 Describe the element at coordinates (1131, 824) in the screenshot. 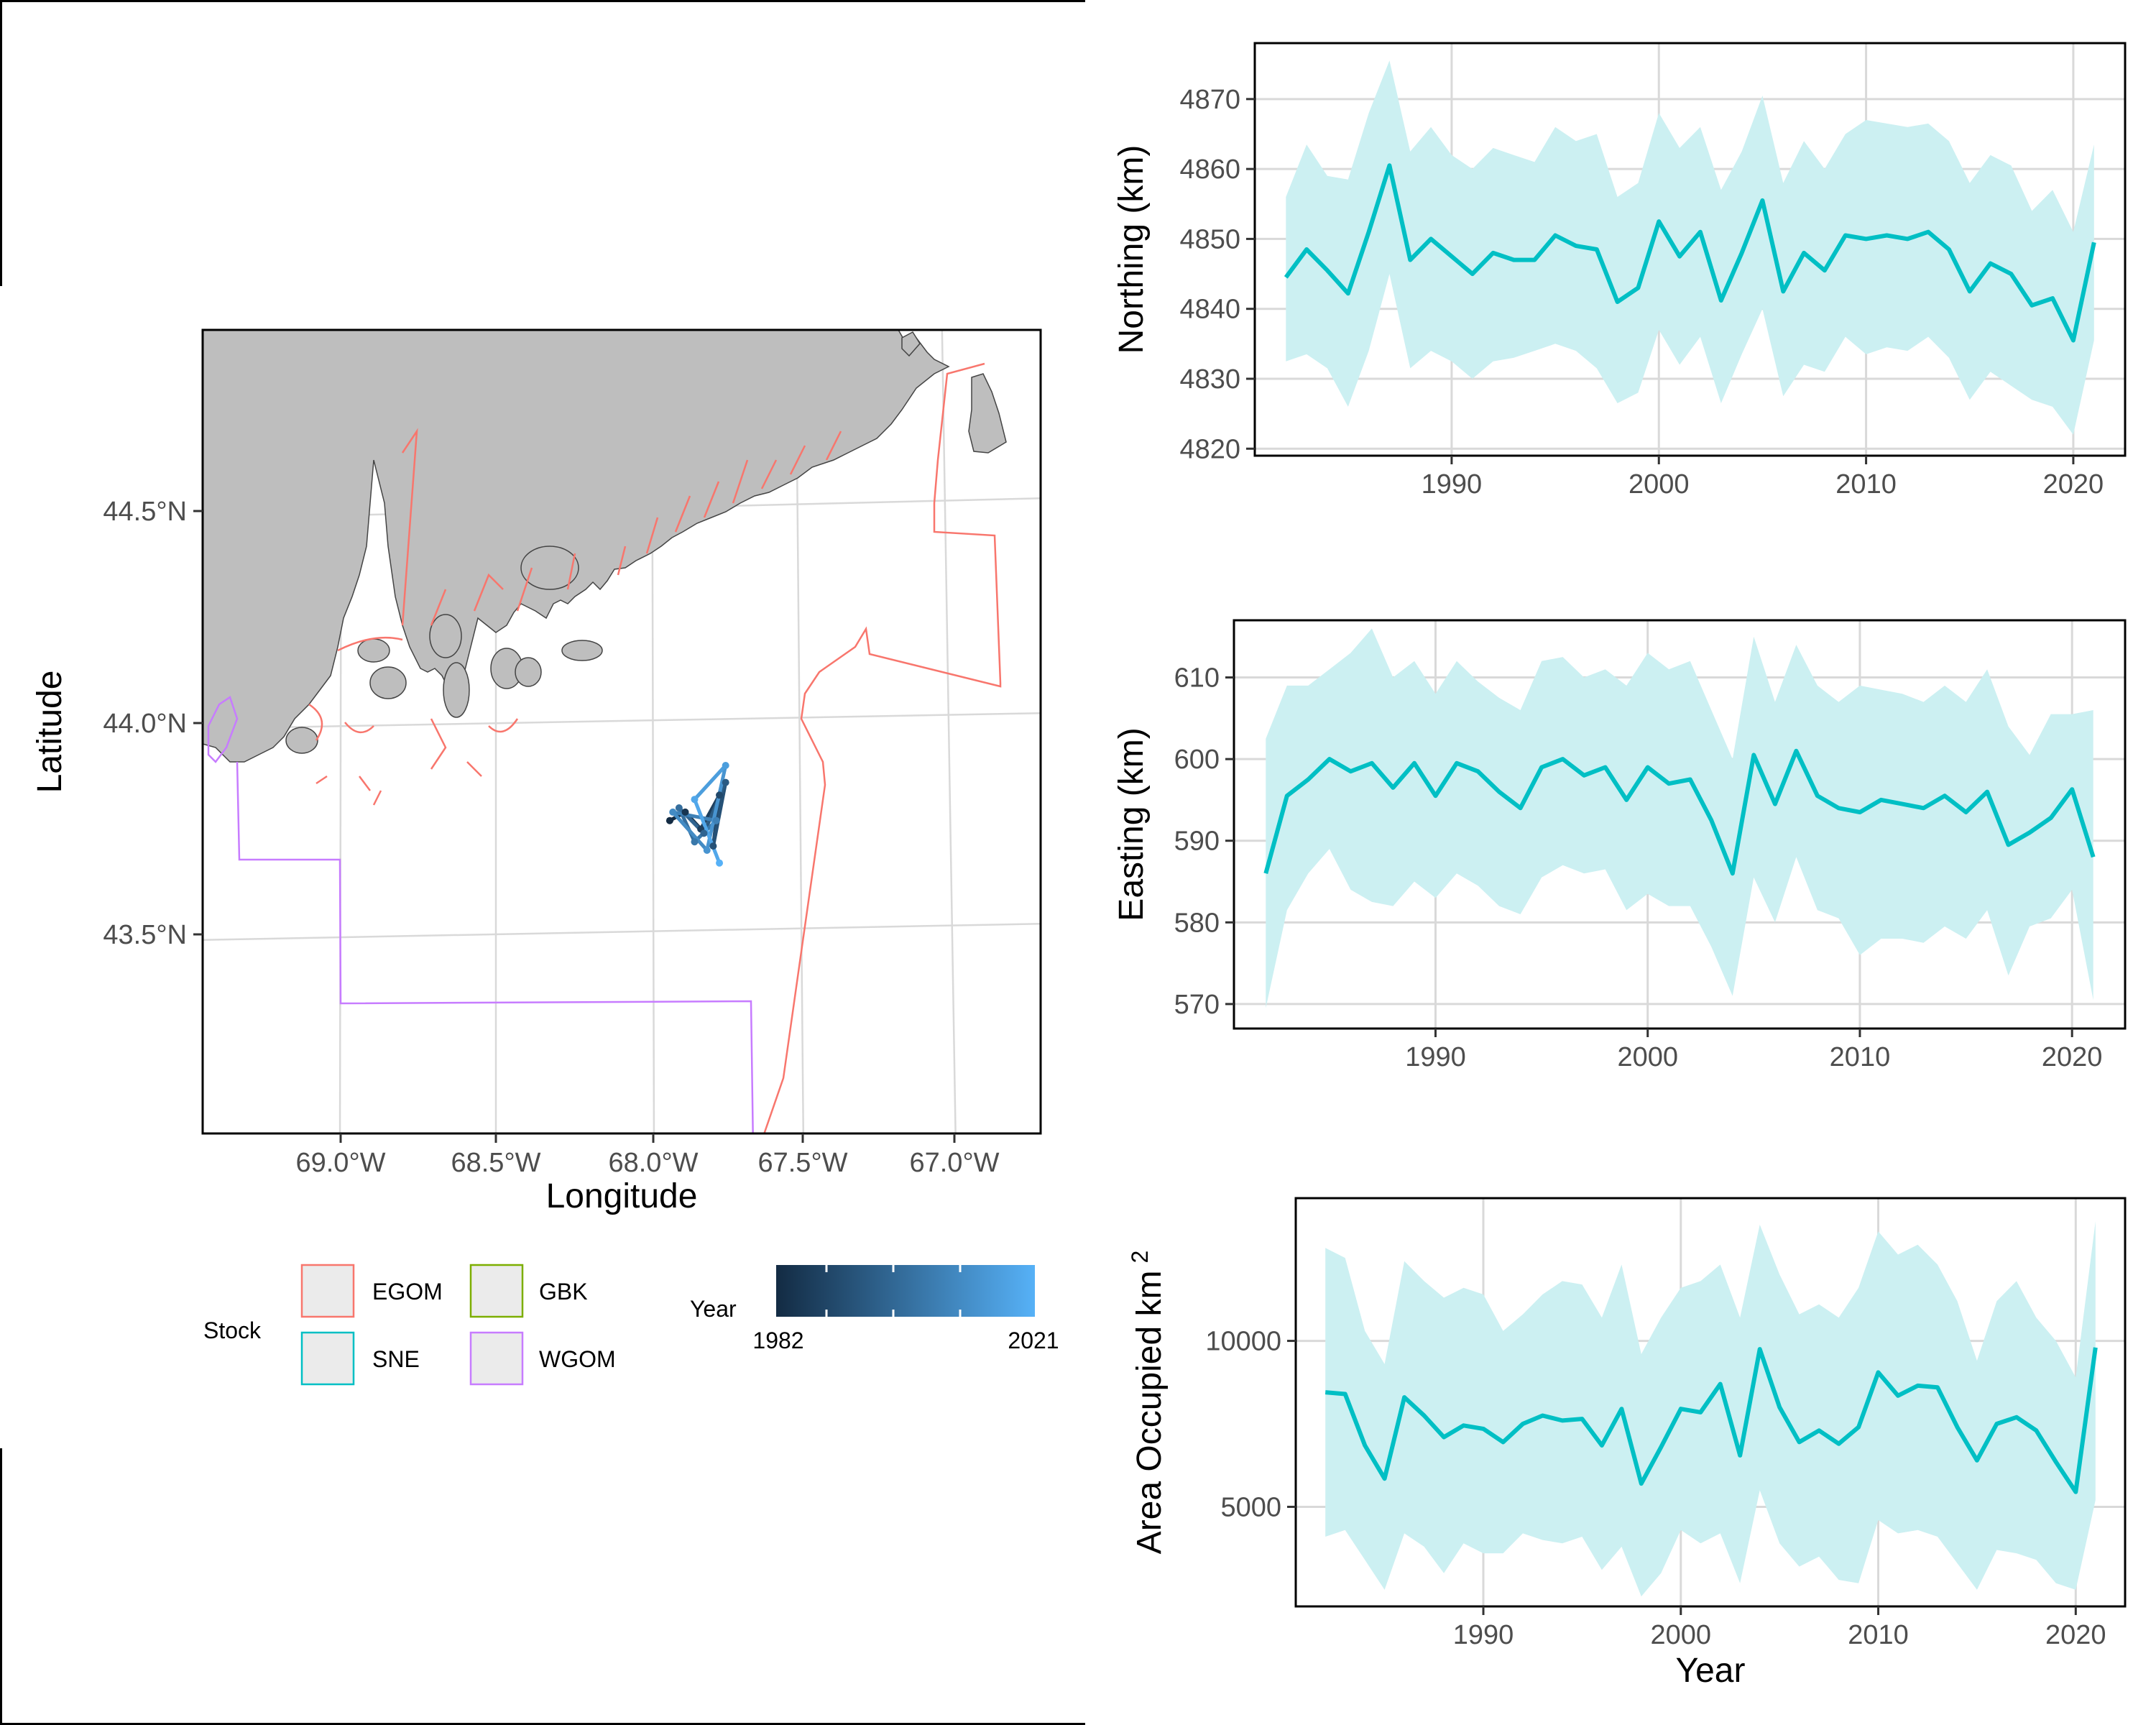

I see `y-axis-title: Easting (km)` at that location.